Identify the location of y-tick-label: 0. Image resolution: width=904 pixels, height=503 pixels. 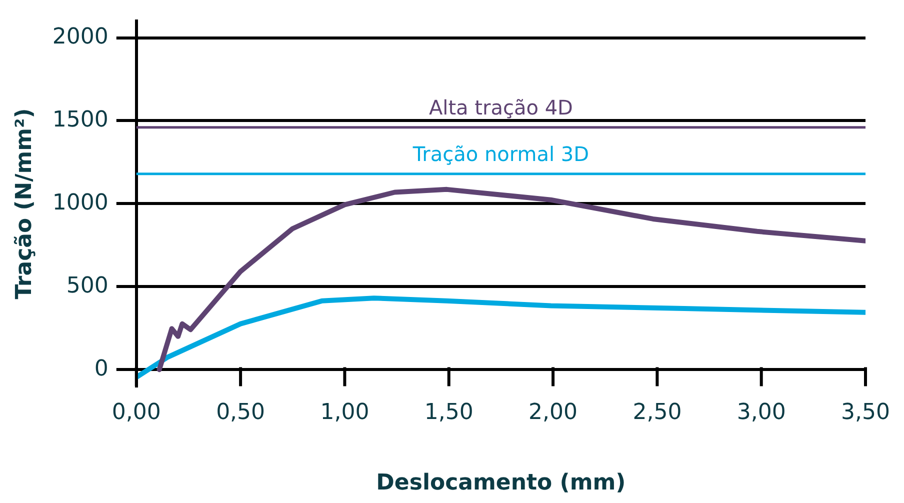
(101, 369).